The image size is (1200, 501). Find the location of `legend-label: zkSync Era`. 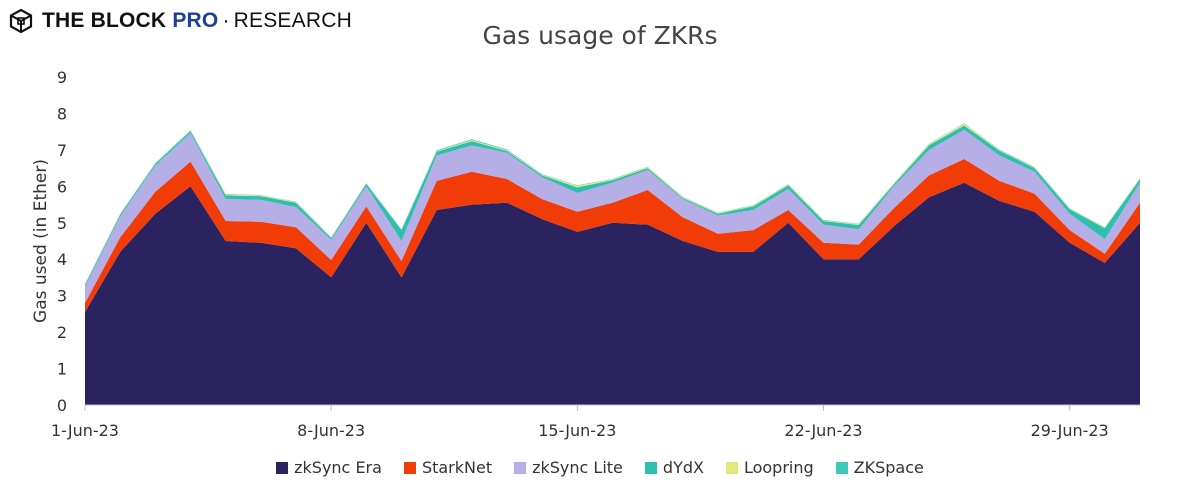

legend-label: zkSync Era is located at coordinates (338, 467).